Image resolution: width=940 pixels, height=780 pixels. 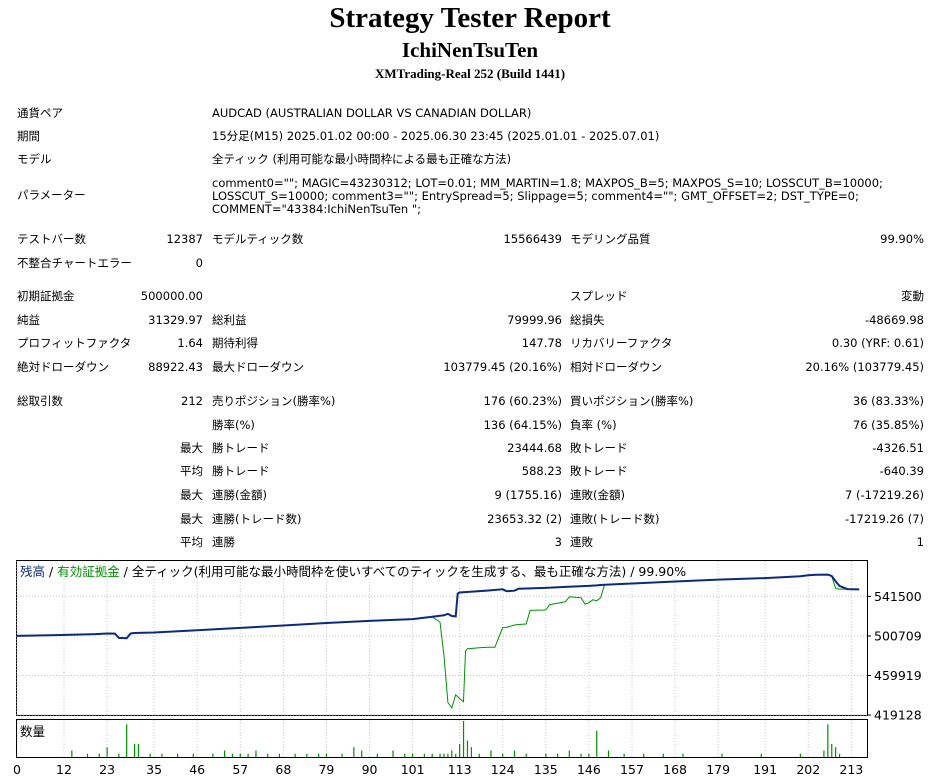 I want to click on gross-loss-label: 総損失, so click(x=587, y=320).